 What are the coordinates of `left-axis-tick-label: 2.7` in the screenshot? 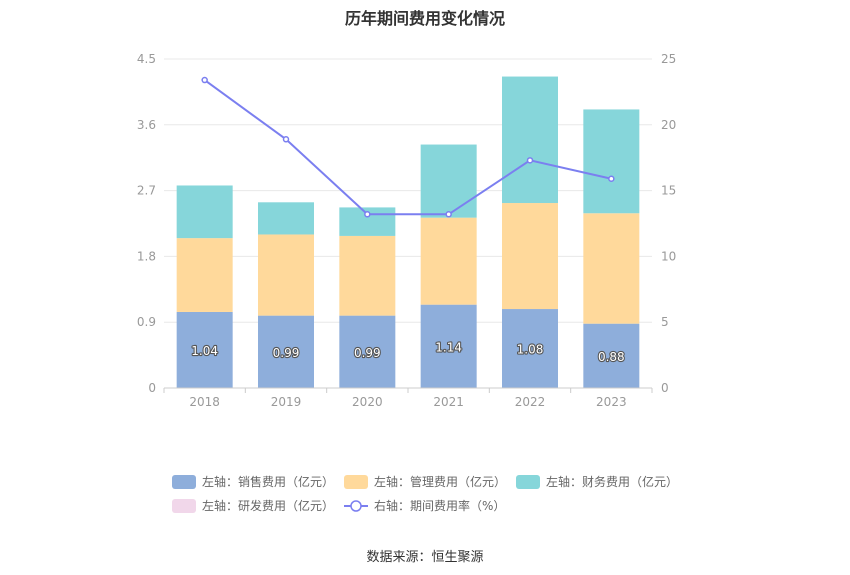 It's located at (146, 191).